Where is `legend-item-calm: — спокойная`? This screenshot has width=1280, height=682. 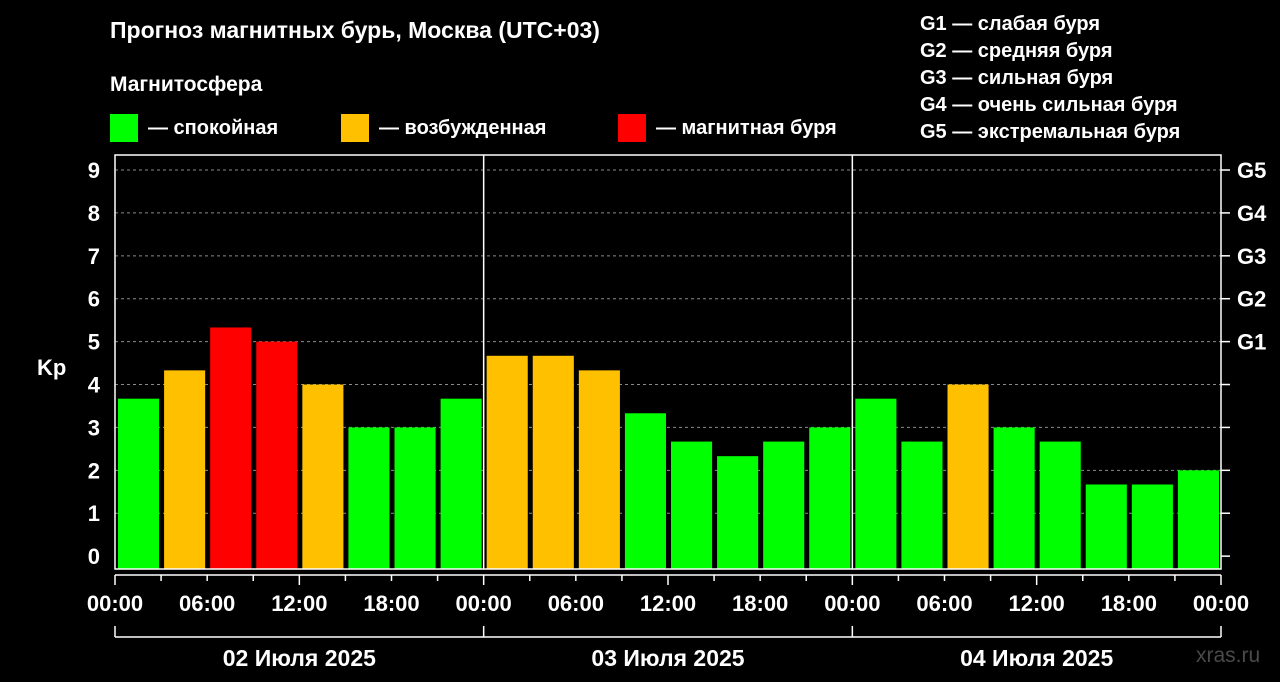 legend-item-calm: — спокойная is located at coordinates (194, 128).